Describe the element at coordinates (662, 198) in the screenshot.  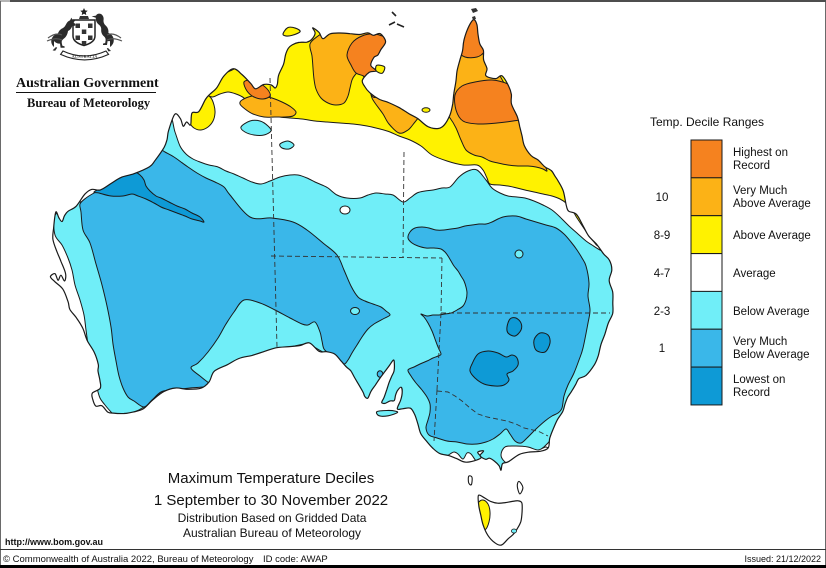
I see `svg-text: 10` at that location.